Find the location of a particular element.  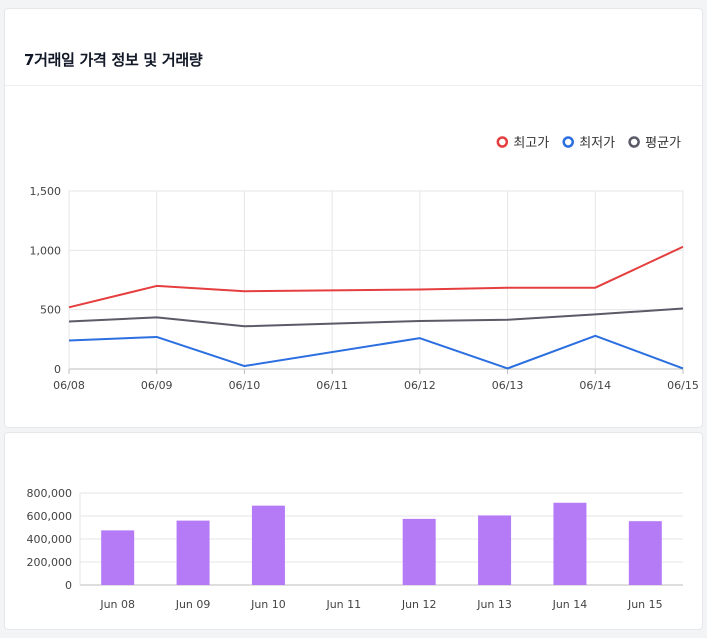

x-tick-label: 06/10 is located at coordinates (245, 385).